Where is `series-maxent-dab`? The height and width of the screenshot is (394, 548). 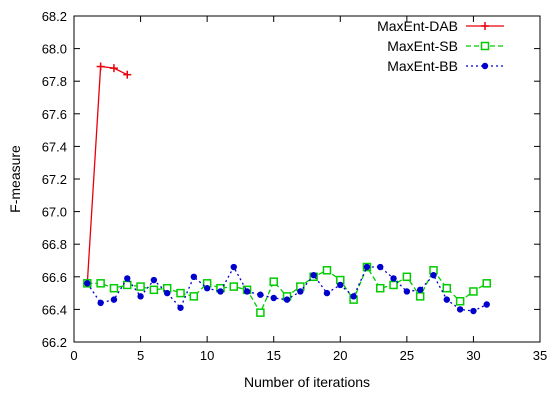 series-maxent-dab is located at coordinates (107, 175).